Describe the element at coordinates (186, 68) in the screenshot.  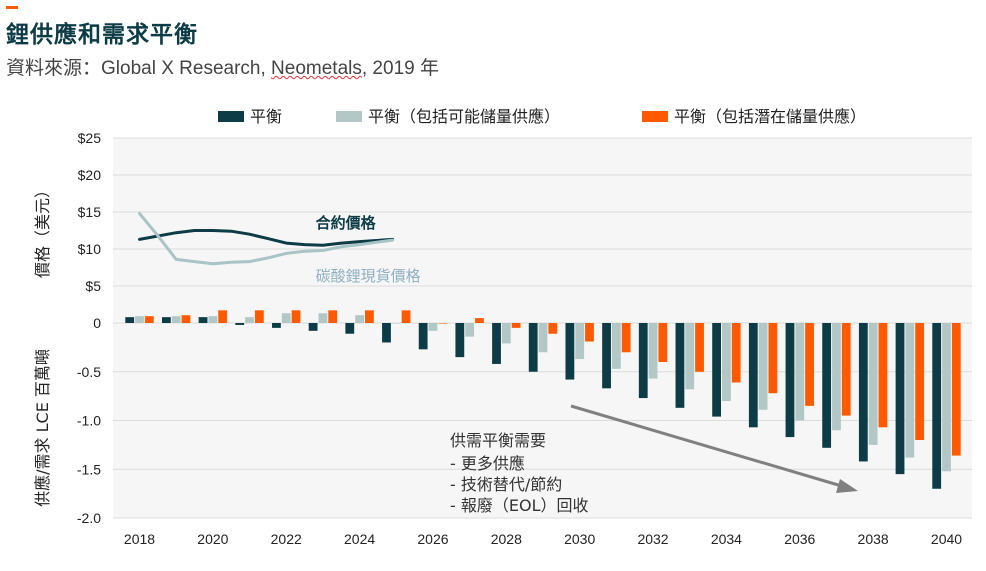
I see `subtitle-source-1: Global X Research,` at that location.